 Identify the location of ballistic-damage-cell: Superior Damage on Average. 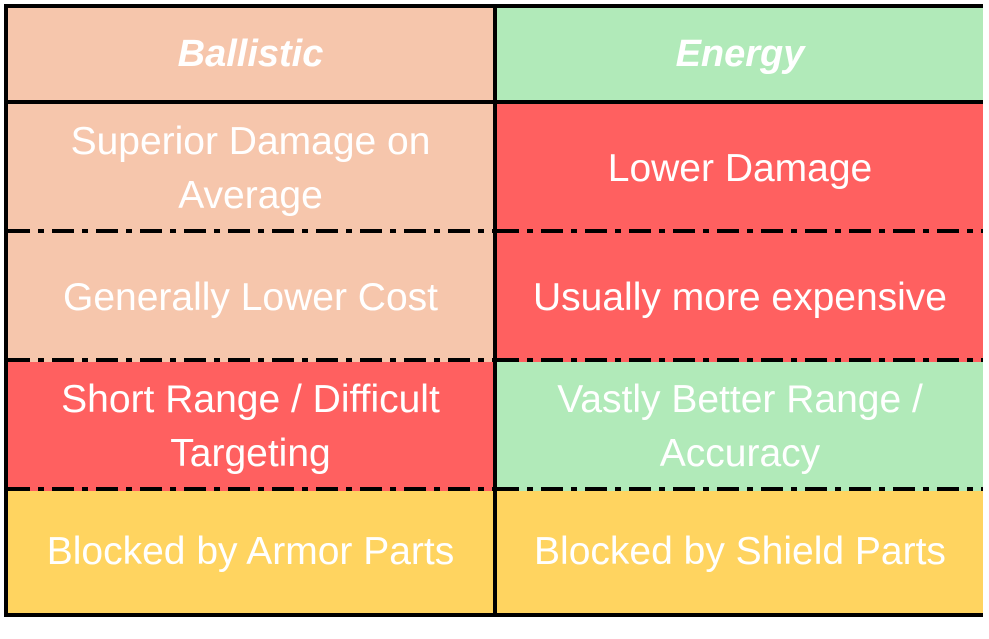
(252, 168).